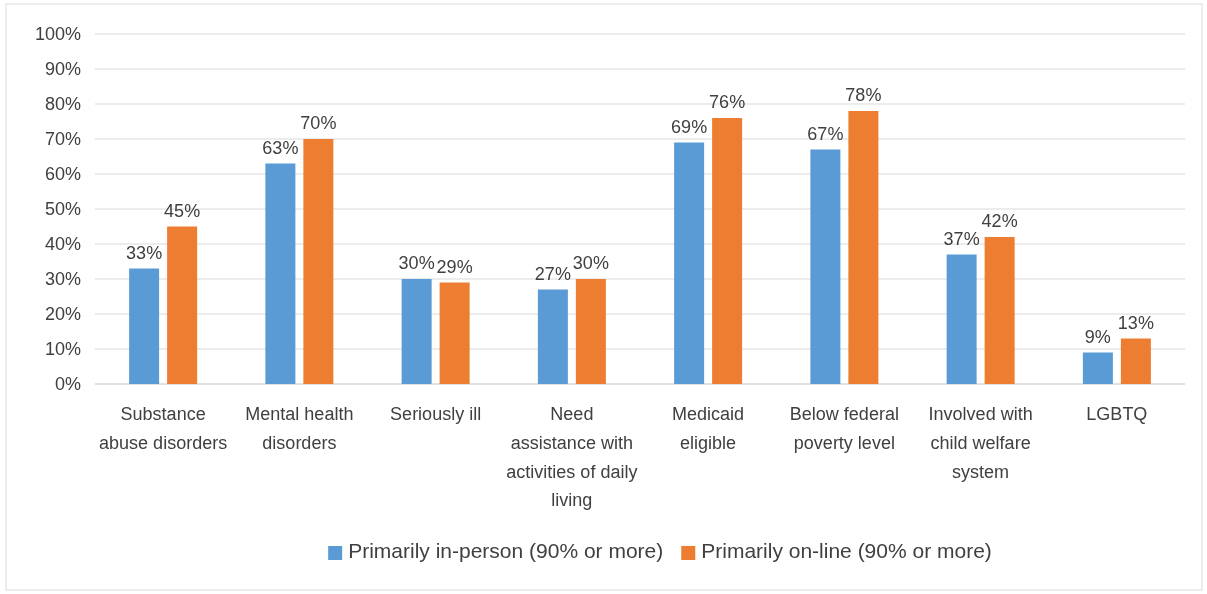  Describe the element at coordinates (1117, 414) in the screenshot. I see `x-tick-label: LGBTQ` at that location.